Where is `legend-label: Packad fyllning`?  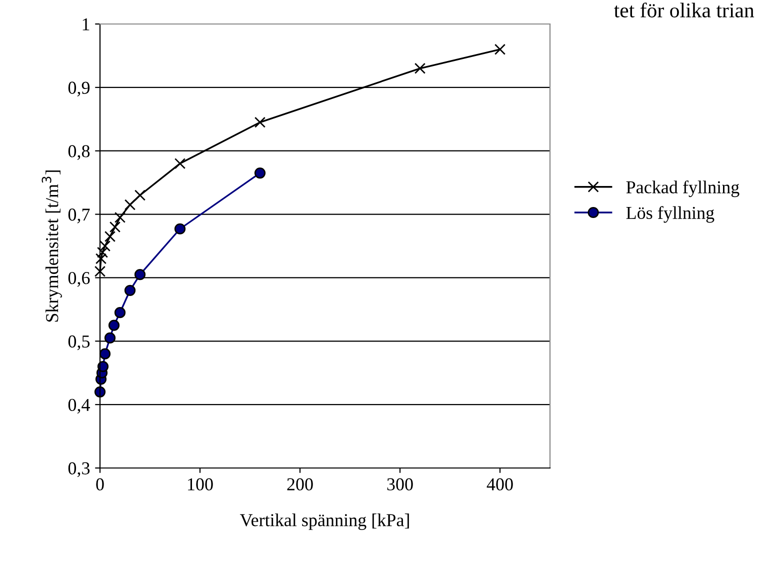
legend-label: Packad fyllning is located at coordinates (683, 189).